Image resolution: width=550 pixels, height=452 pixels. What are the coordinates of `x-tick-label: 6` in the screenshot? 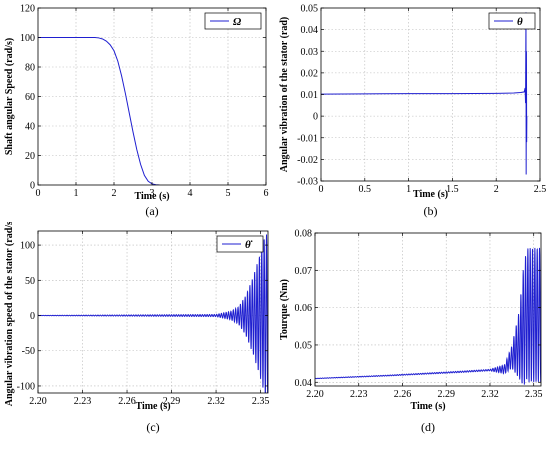 It's located at (266, 193).